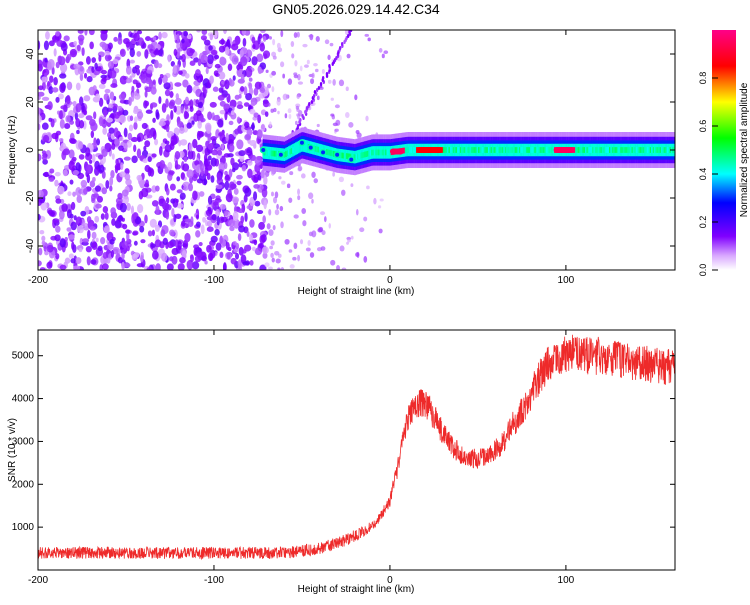  What do you see at coordinates (23, 356) in the screenshot?
I see `y-tick-label: 5000` at bounding box center [23, 356].